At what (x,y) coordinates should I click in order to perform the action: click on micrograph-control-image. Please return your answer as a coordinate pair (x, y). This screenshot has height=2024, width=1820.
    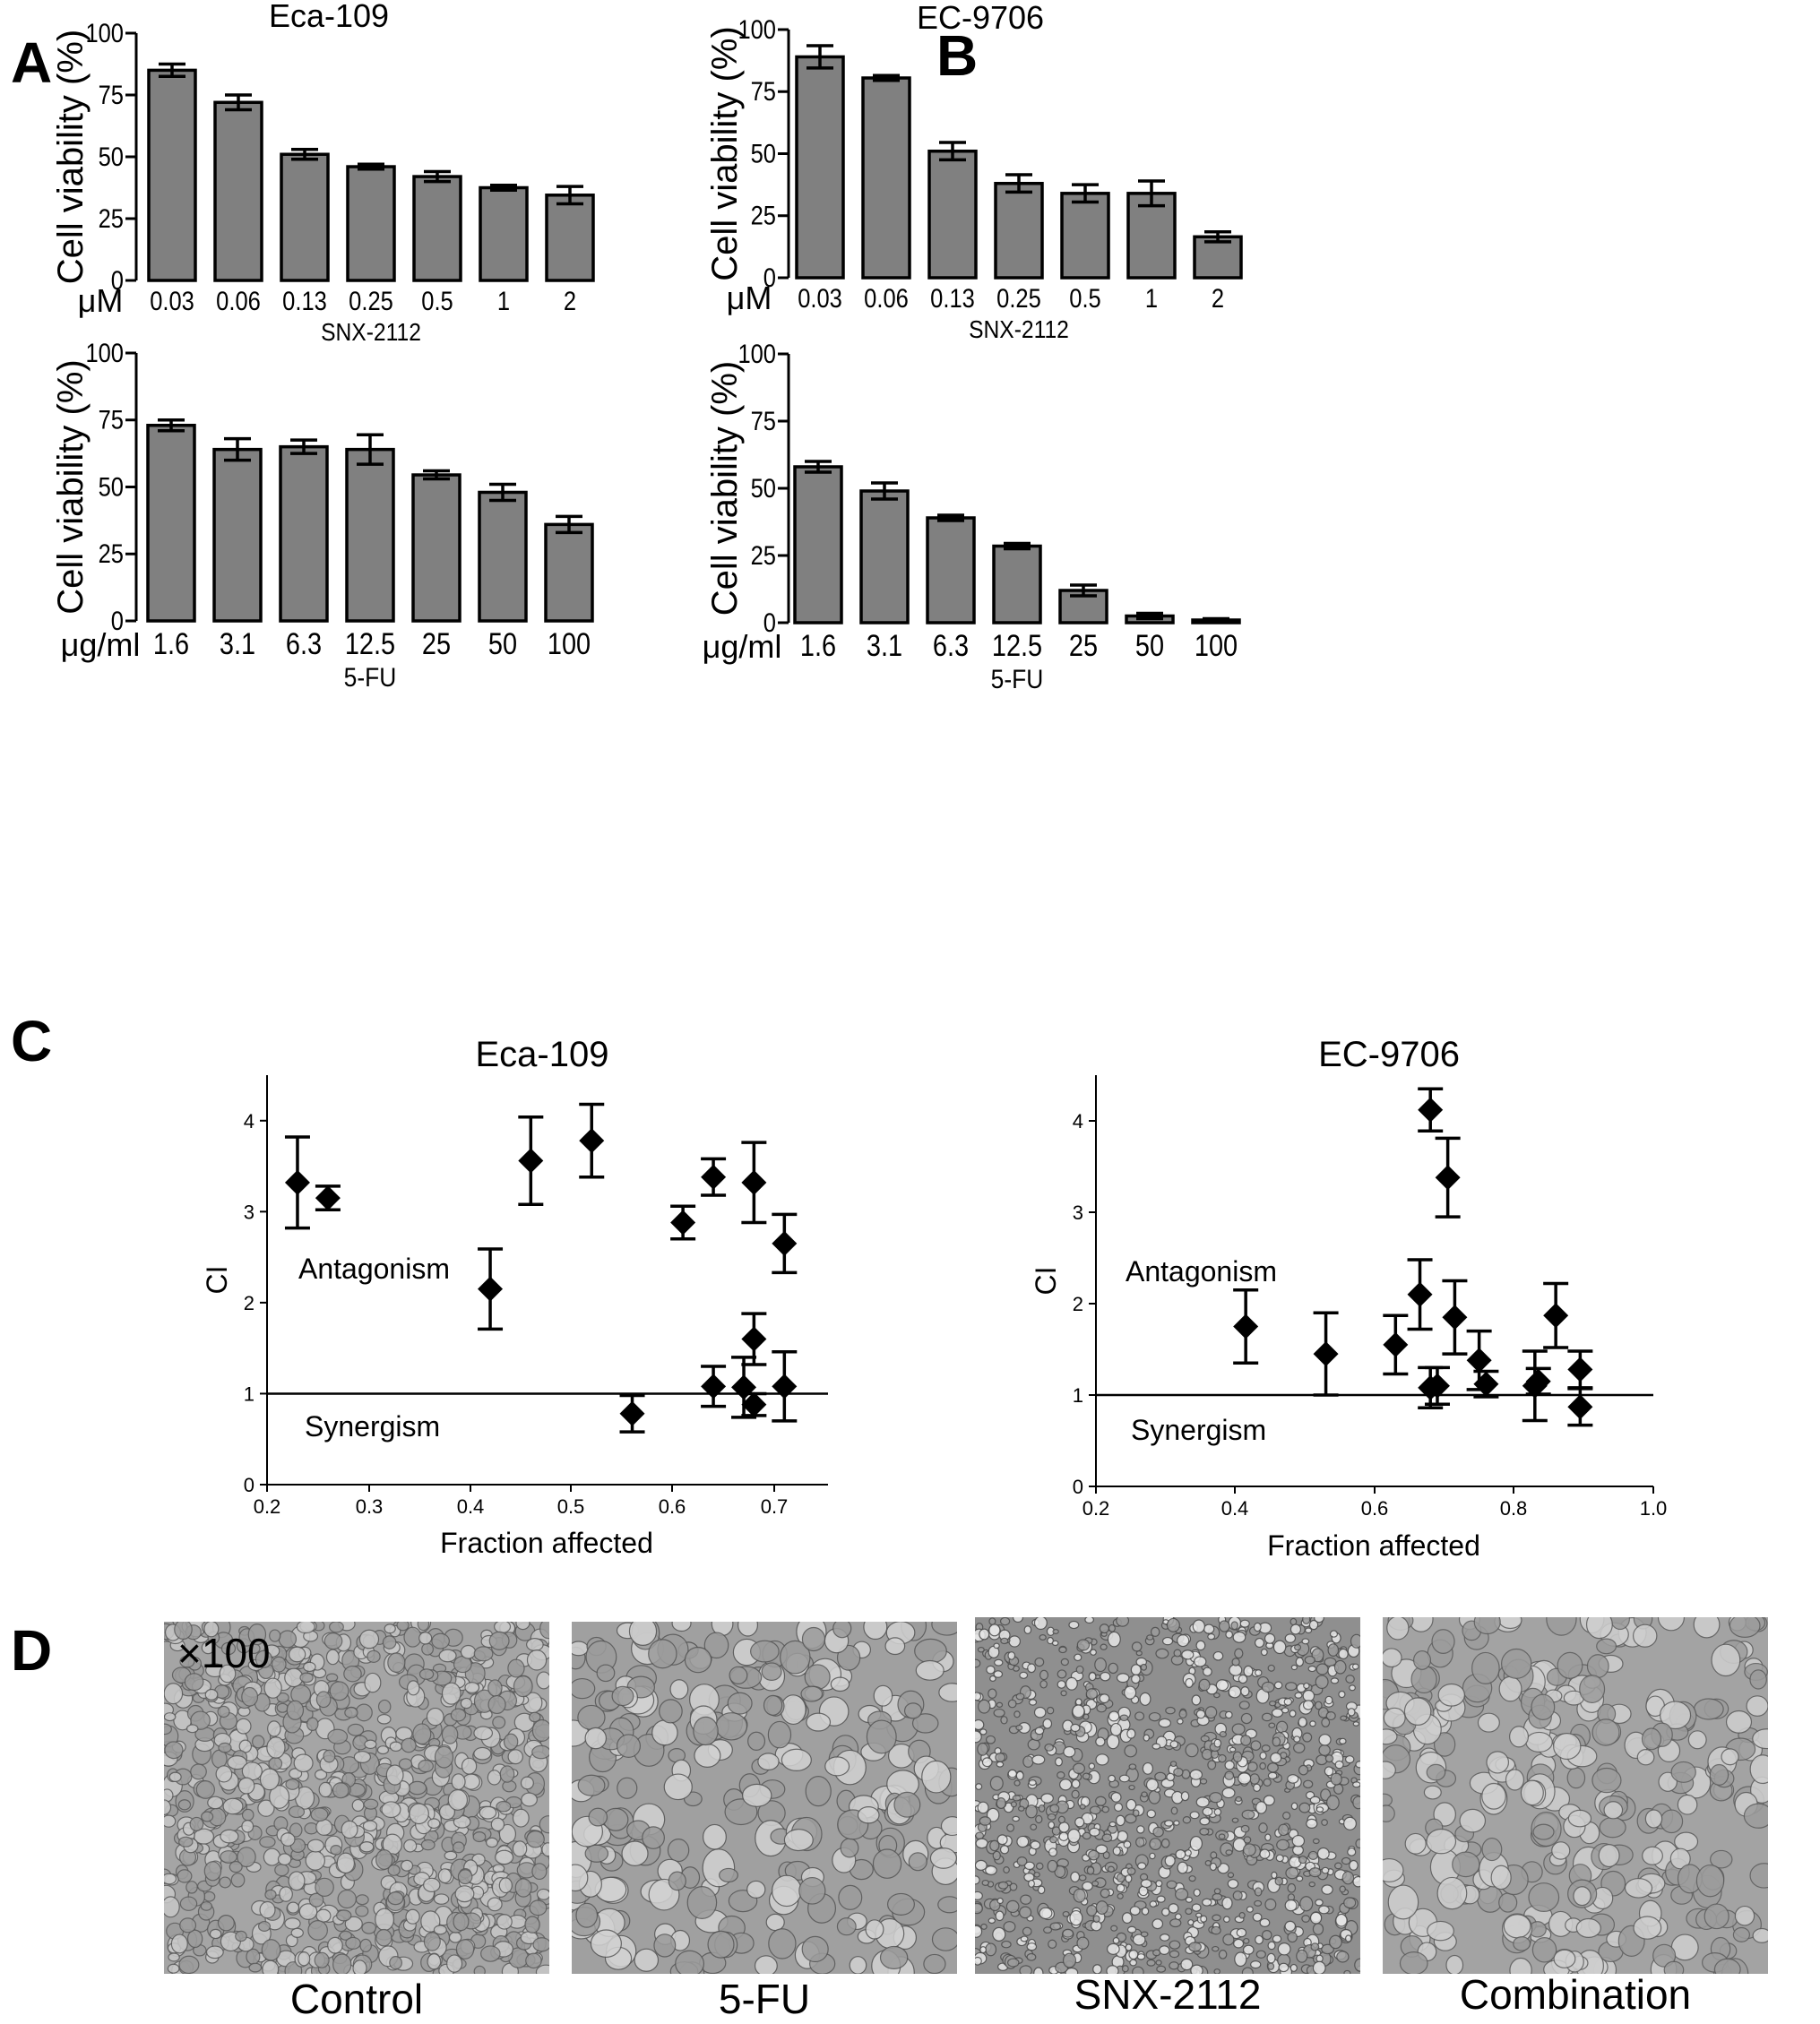
    Looking at the image, I should click on (356, 1798).